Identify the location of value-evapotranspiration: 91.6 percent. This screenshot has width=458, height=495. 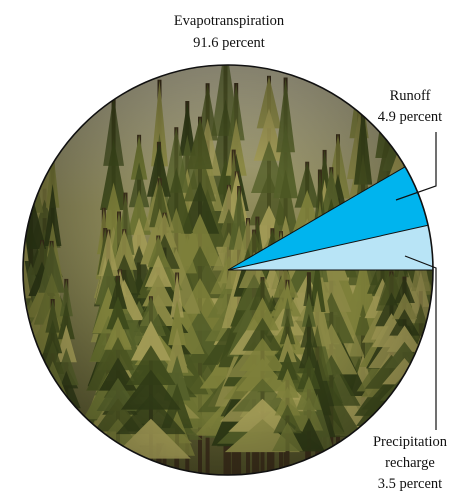
(229, 43).